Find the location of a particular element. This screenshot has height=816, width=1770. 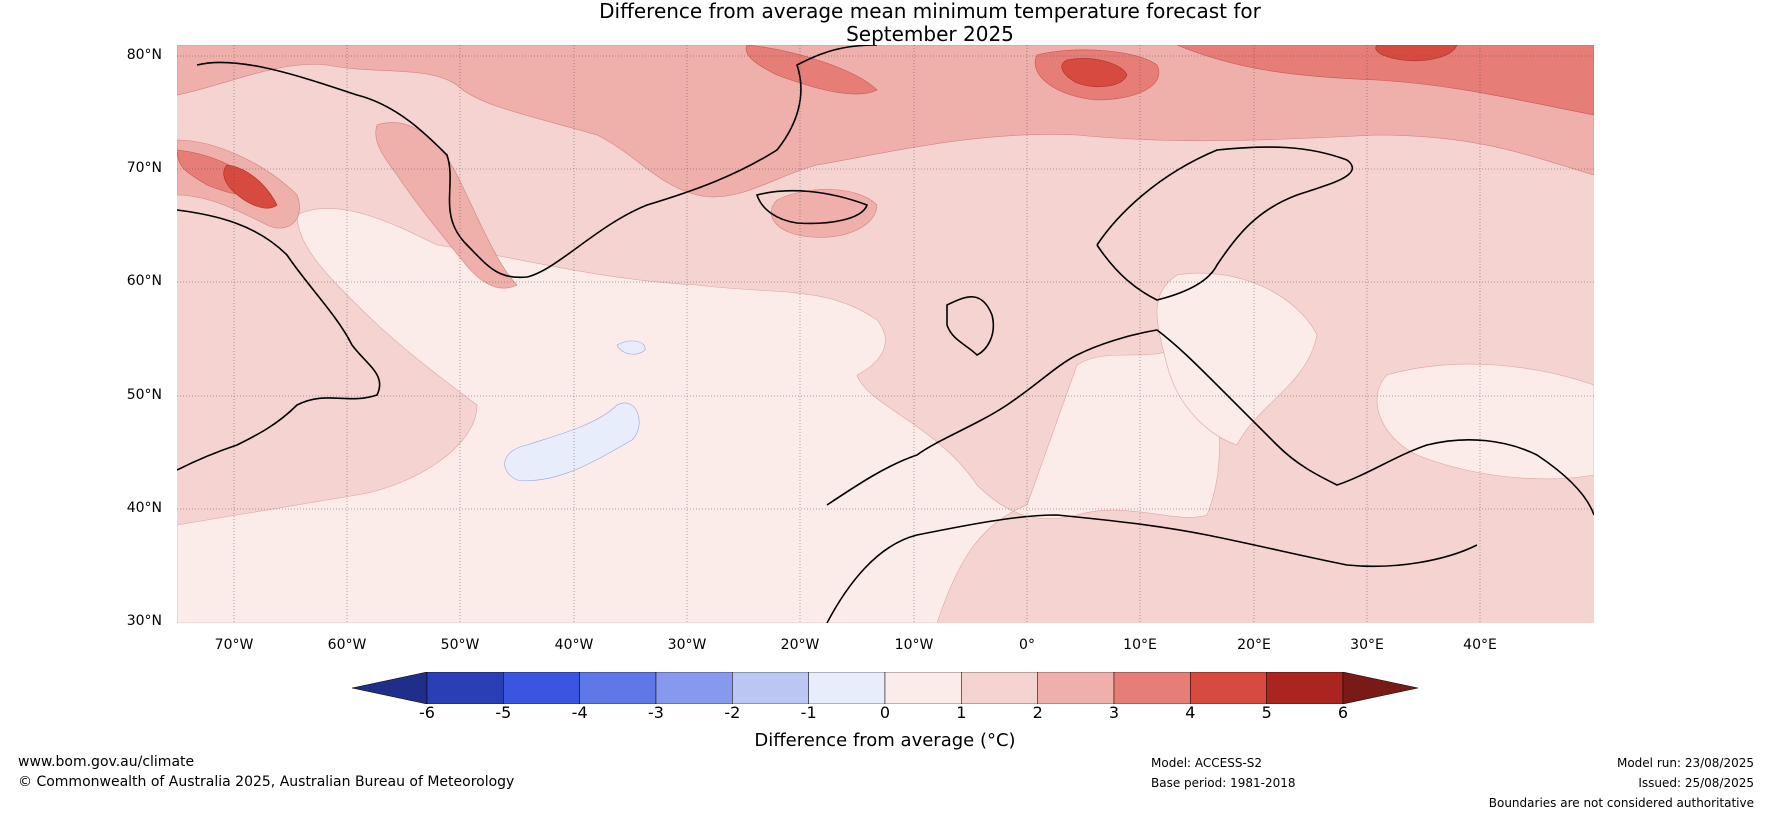

iceland-coast is located at coordinates (812, 207).